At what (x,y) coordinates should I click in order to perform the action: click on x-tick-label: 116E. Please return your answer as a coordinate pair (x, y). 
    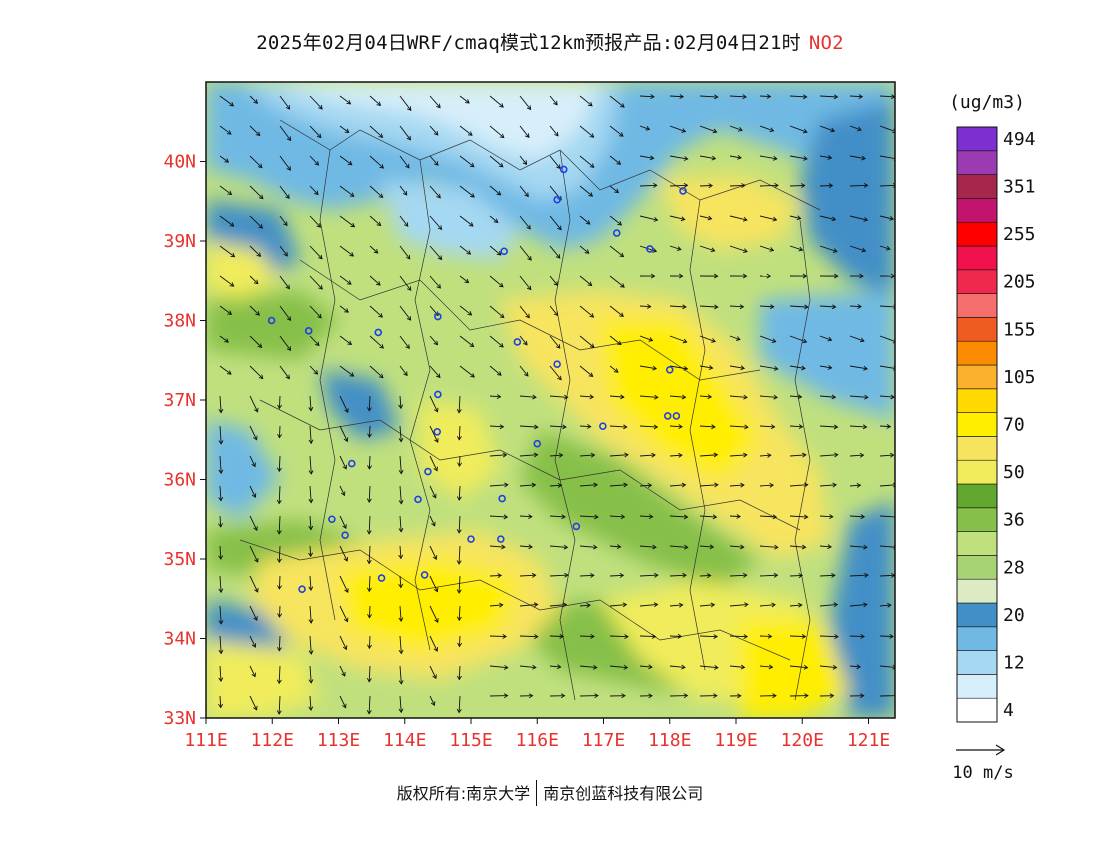
    Looking at the image, I should click on (537, 740).